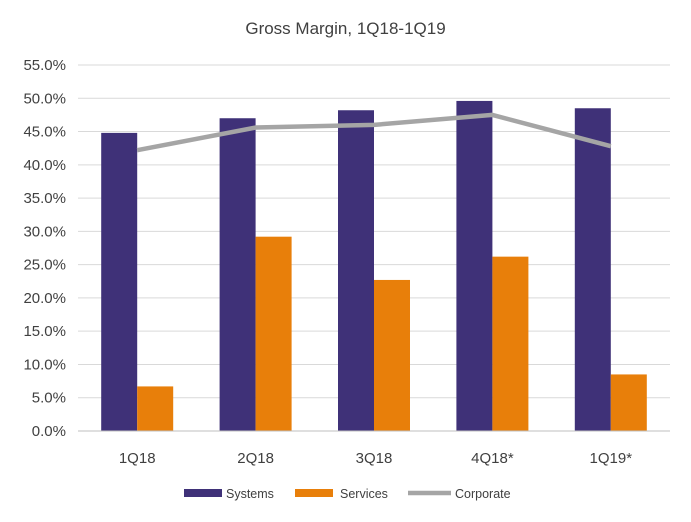 This screenshot has height=522, width=691. What do you see at coordinates (356, 270) in the screenshot?
I see `bar-systems-3q18` at bounding box center [356, 270].